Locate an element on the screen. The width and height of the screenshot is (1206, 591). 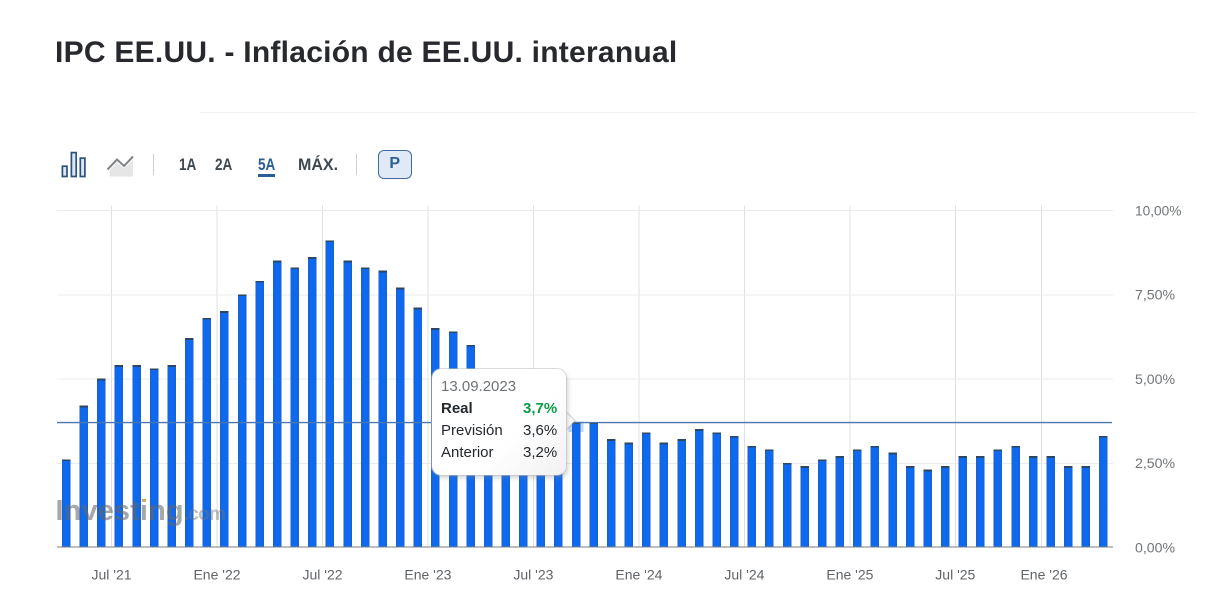
svg-text: Jul '21 is located at coordinates (111, 575).